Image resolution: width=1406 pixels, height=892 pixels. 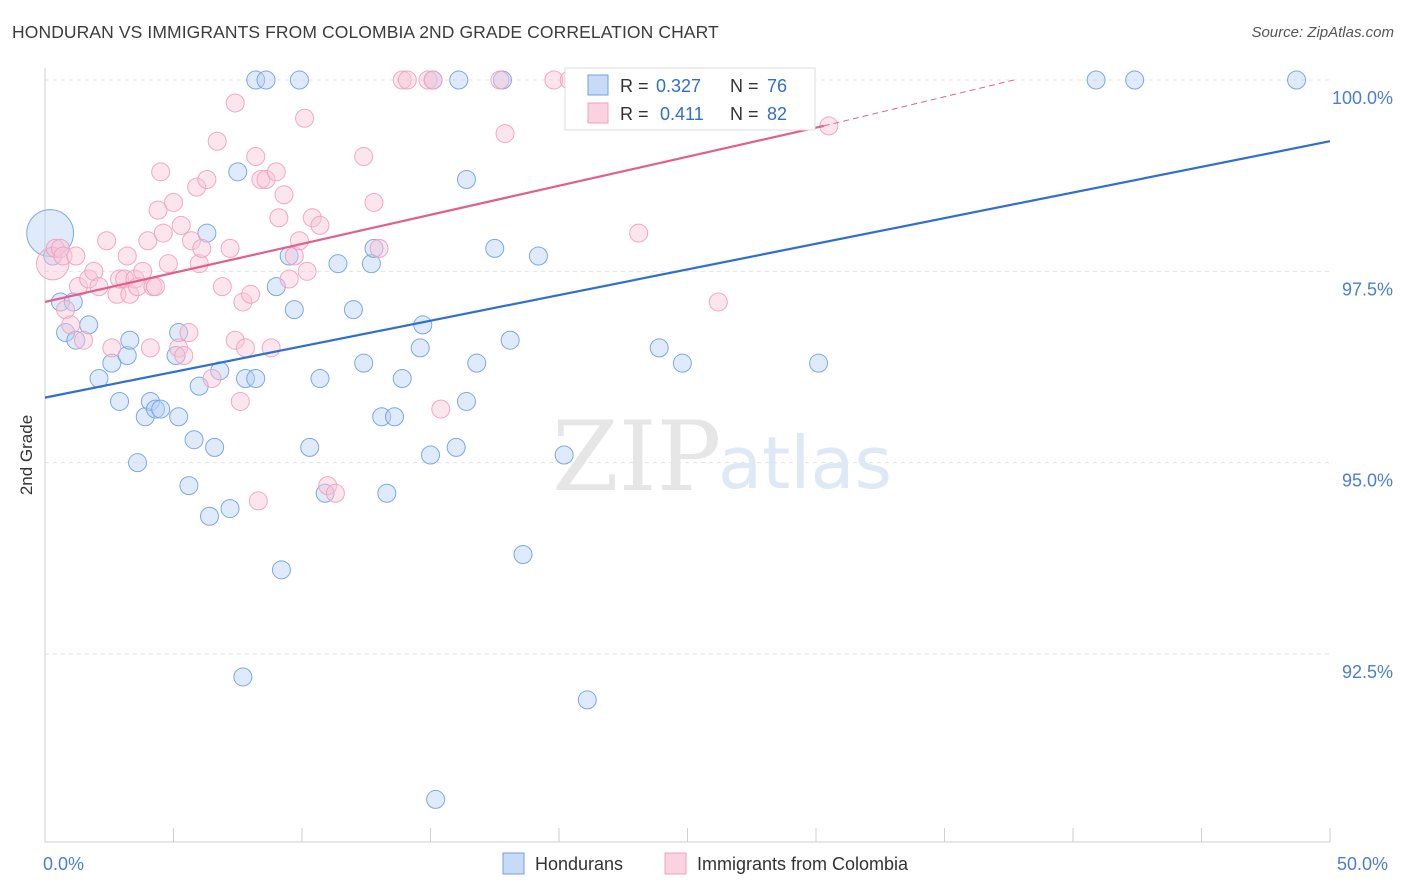 What do you see at coordinates (682, 114) in the screenshot?
I see `legend-r-value-2: 0.411` at bounding box center [682, 114].